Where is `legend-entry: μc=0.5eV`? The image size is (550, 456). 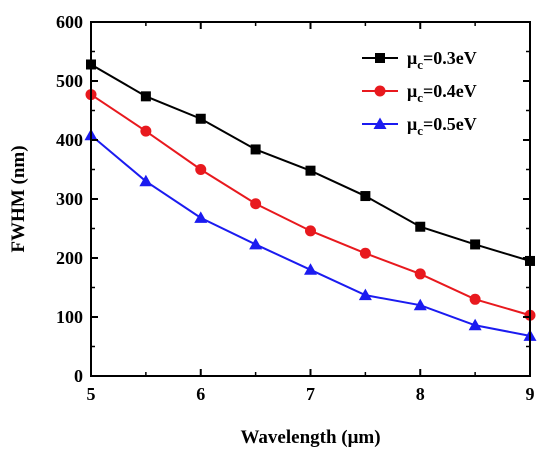 legend-entry: μc=0.5eV is located at coordinates (419, 126).